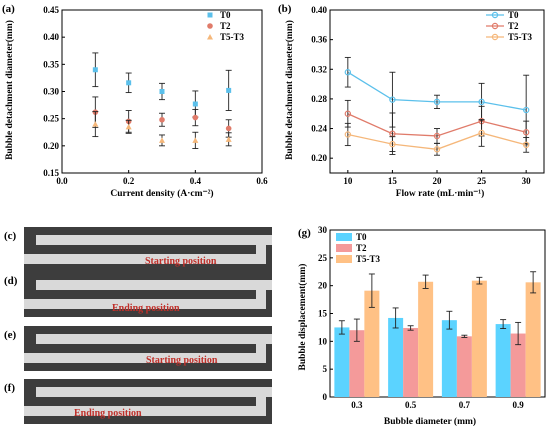  Describe the element at coordinates (323, 230) in the screenshot. I see `y-tick-label-g: 30` at that location.